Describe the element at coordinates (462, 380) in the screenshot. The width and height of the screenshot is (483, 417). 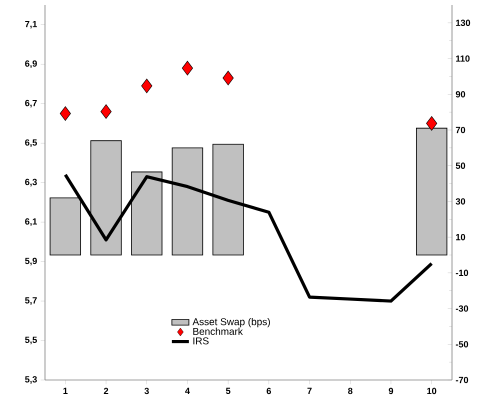
I see `y2-tick-label: -70` at that location.